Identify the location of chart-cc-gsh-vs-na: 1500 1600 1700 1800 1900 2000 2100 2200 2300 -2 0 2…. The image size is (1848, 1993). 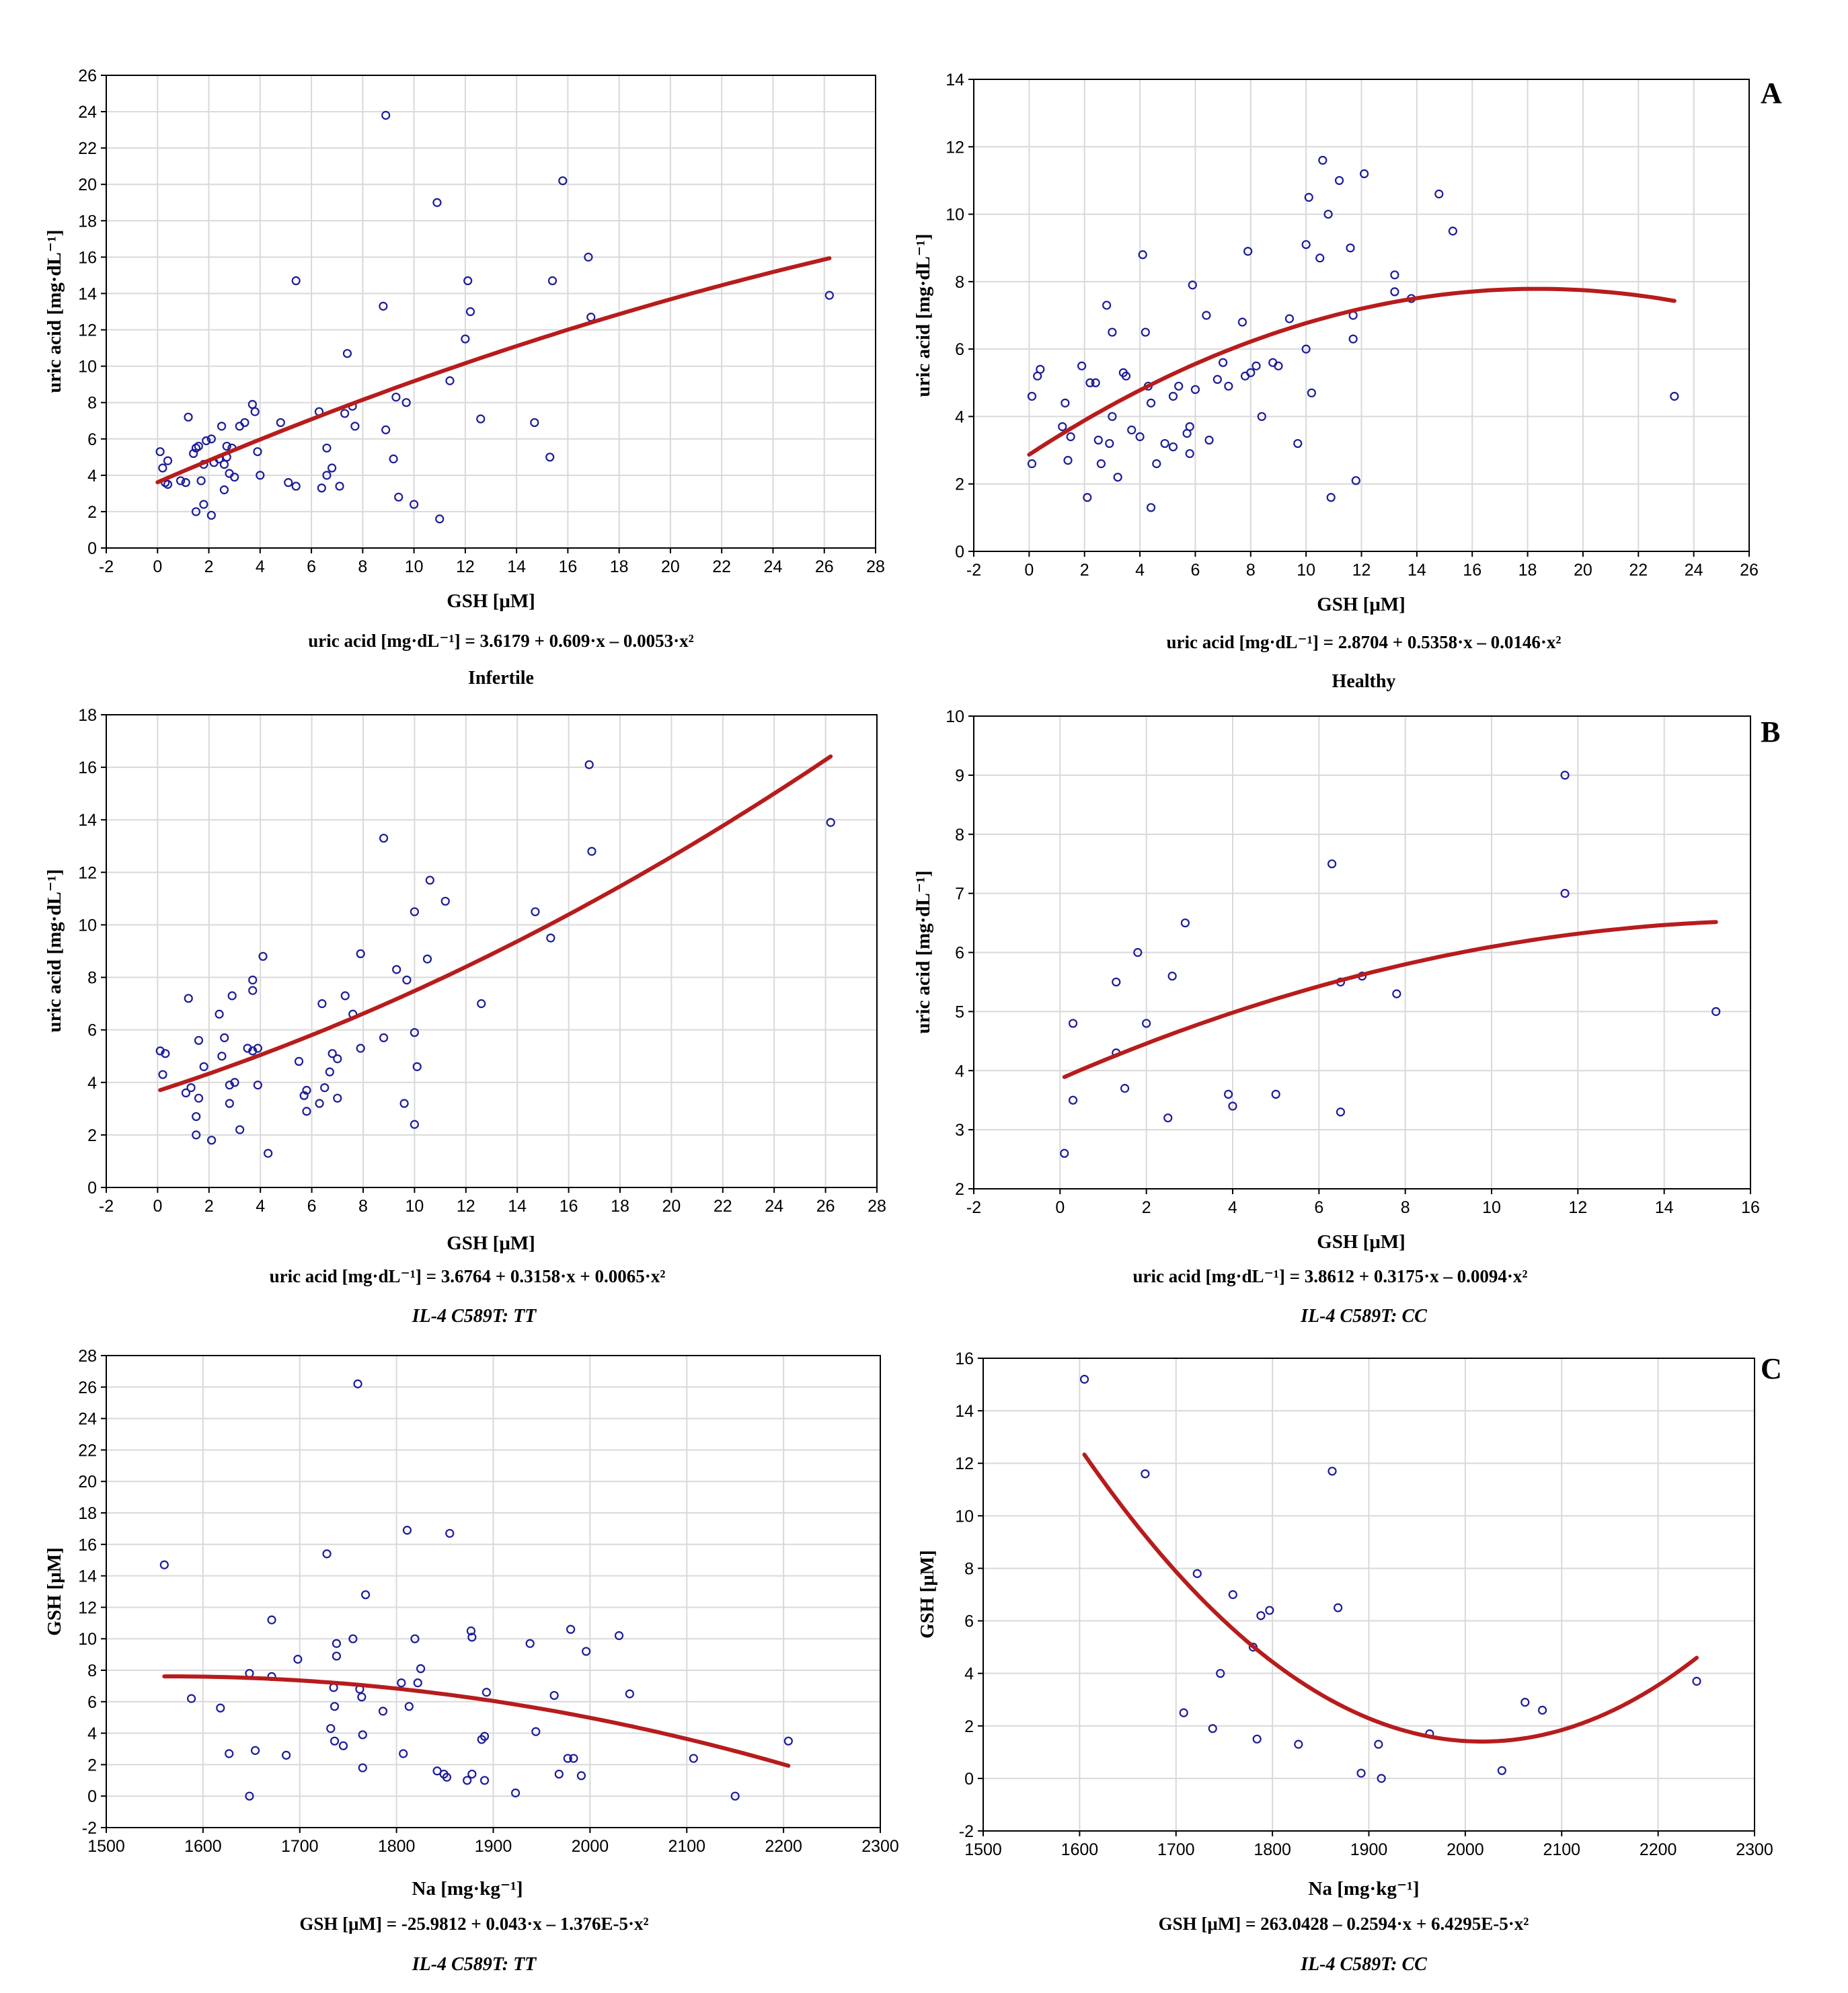
(1345, 1662).